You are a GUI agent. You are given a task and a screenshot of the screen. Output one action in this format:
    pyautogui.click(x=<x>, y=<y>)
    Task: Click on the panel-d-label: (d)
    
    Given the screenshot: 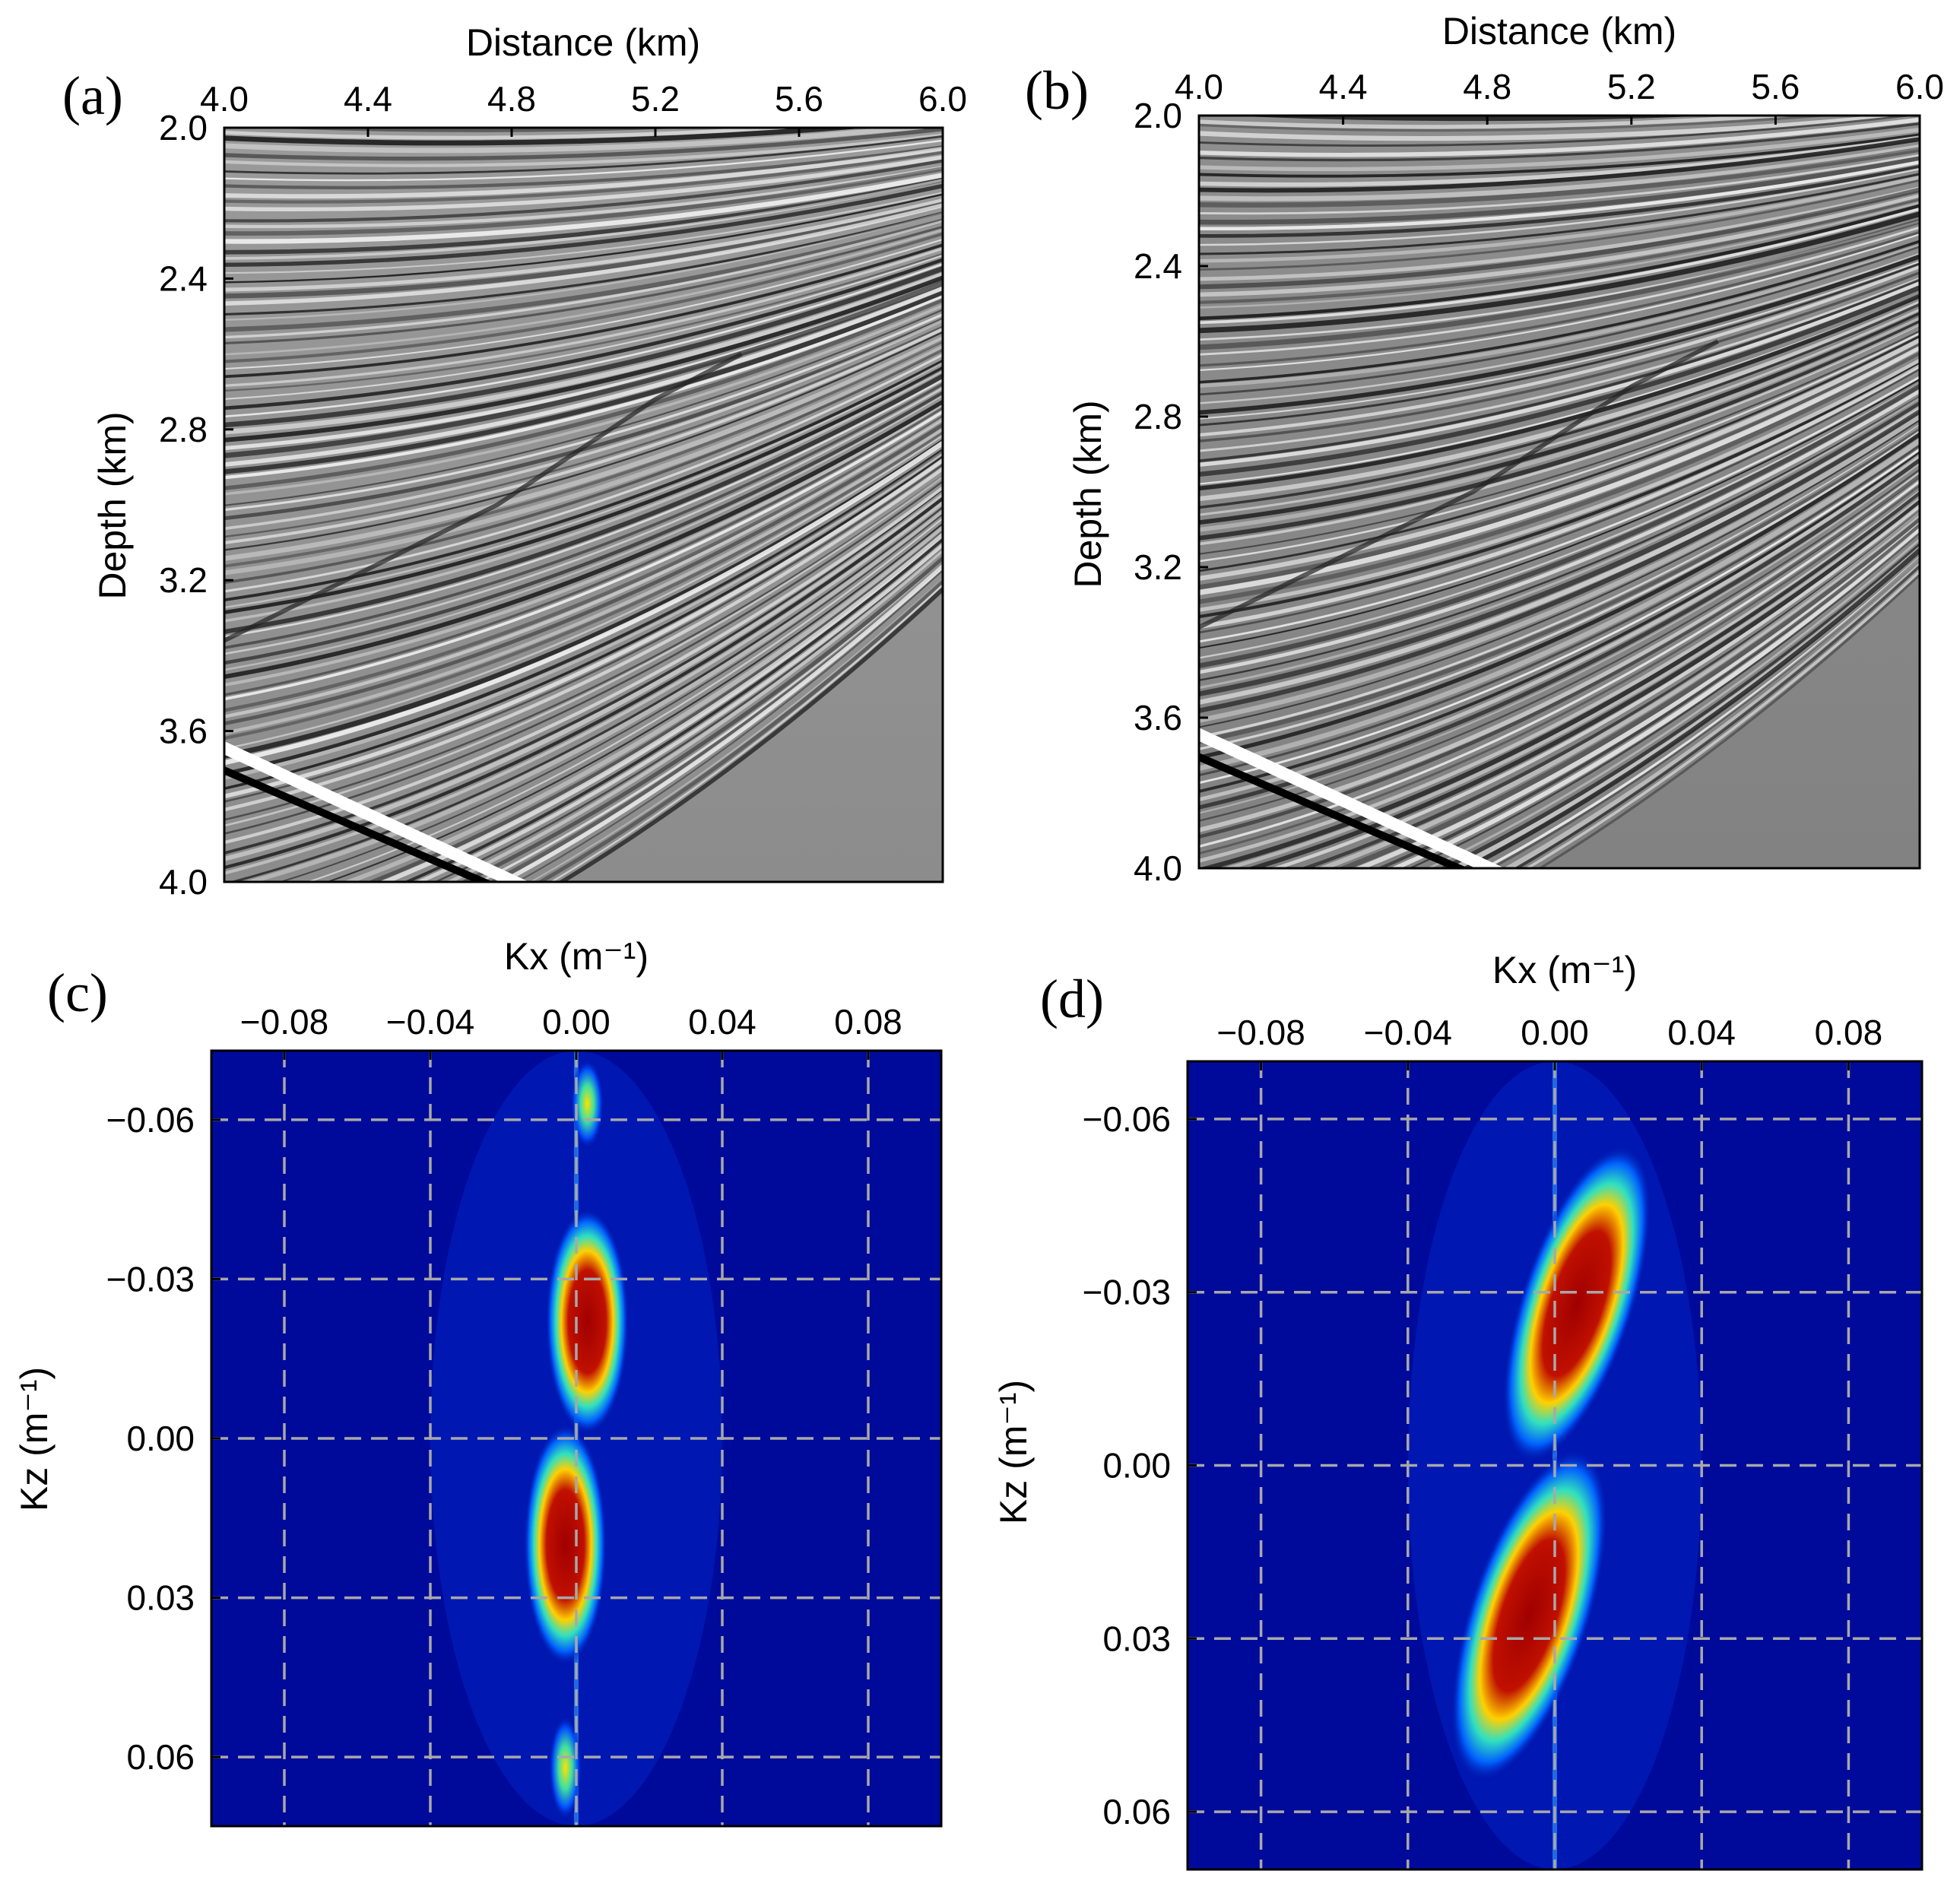 What is the action you would take?
    pyautogui.click(x=1072, y=999)
    